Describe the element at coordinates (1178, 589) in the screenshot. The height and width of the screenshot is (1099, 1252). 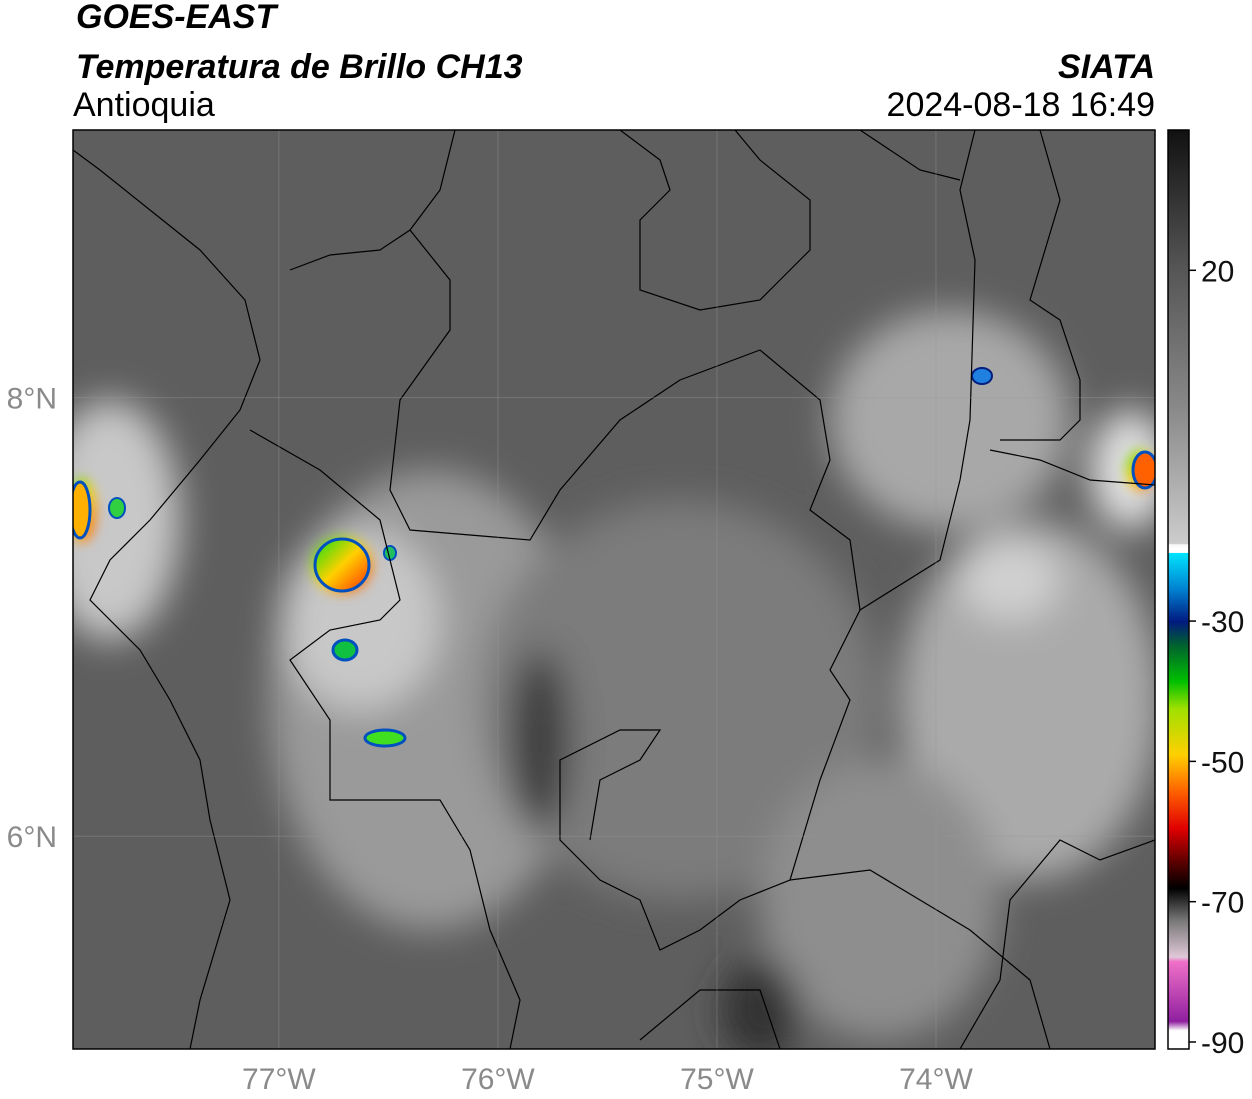
I see `colorbar` at that location.